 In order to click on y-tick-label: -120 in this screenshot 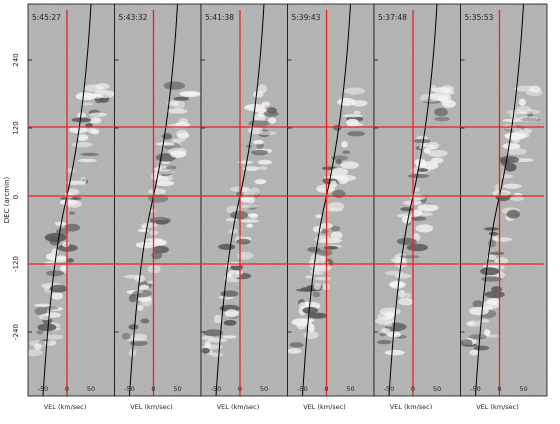, I will do `click(16, 264)`.